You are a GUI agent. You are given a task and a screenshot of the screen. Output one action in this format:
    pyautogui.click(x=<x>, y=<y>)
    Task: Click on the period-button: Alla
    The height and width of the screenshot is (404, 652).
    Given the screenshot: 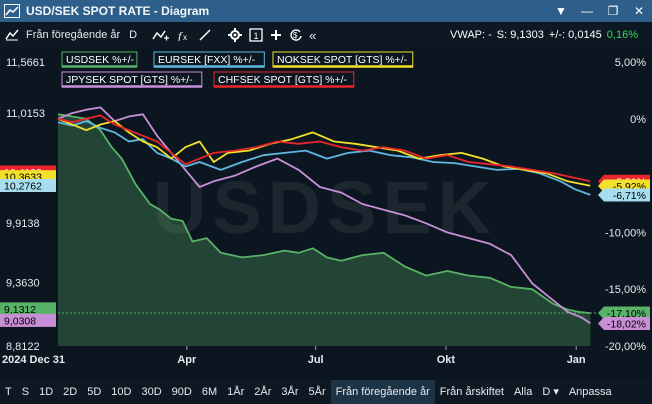 What is the action you would take?
    pyautogui.click(x=523, y=392)
    